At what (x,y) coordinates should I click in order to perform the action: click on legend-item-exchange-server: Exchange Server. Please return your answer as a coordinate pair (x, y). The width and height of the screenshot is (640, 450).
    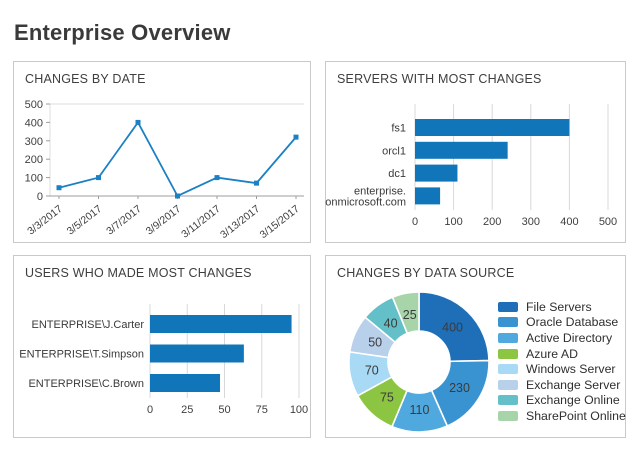
    Looking at the image, I should click on (562, 385).